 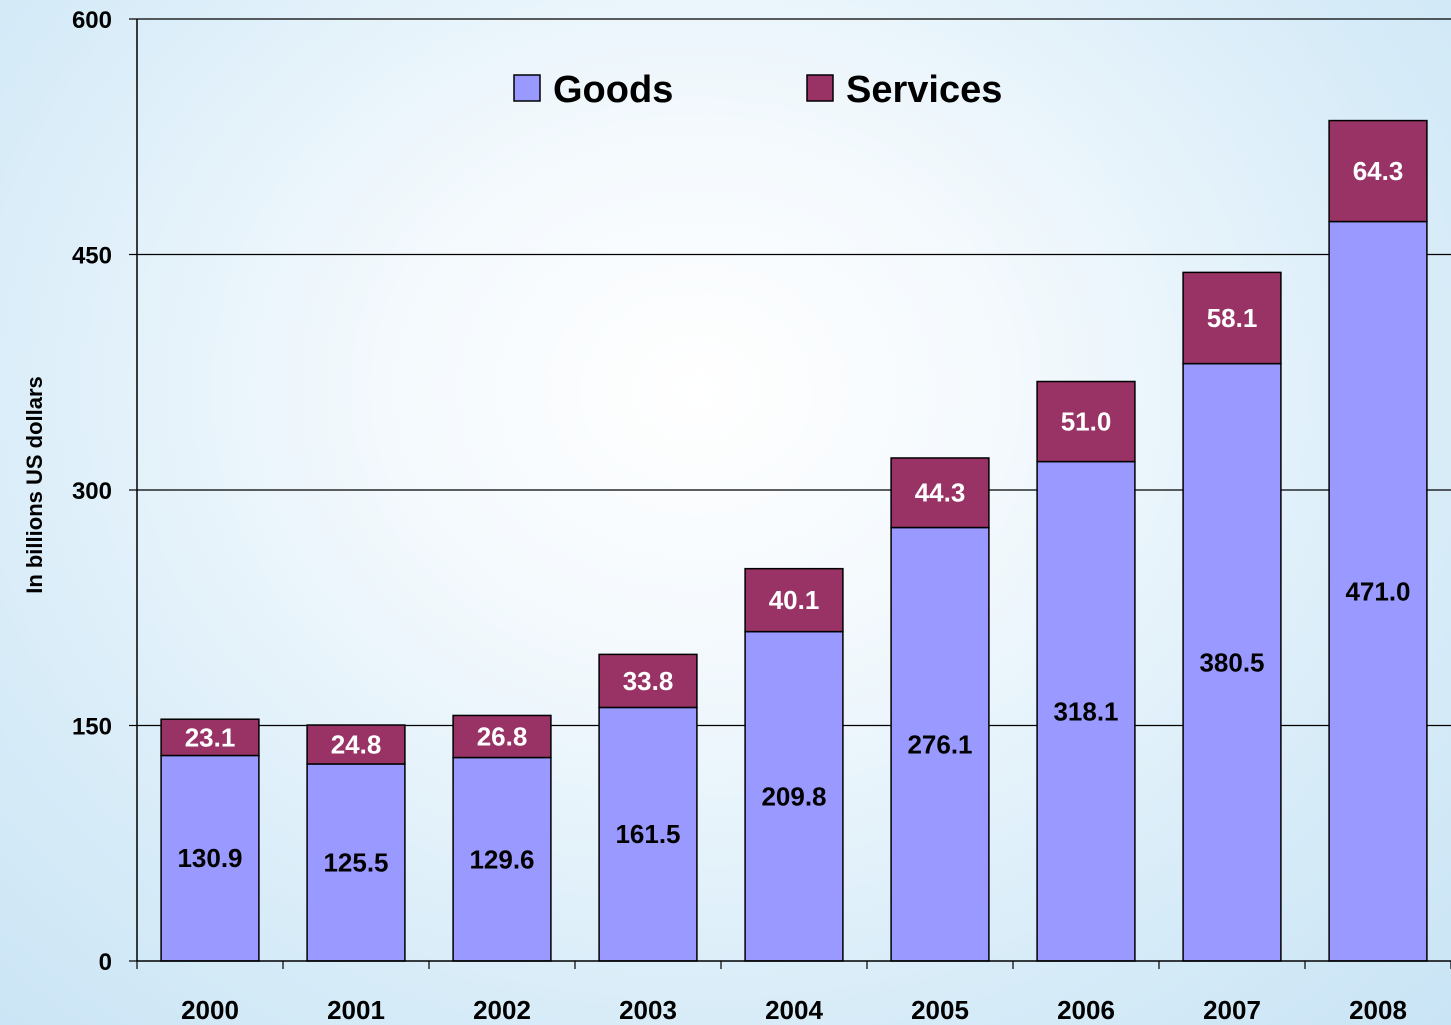 What do you see at coordinates (757, 90) in the screenshot?
I see `legend: Goods Services` at bounding box center [757, 90].